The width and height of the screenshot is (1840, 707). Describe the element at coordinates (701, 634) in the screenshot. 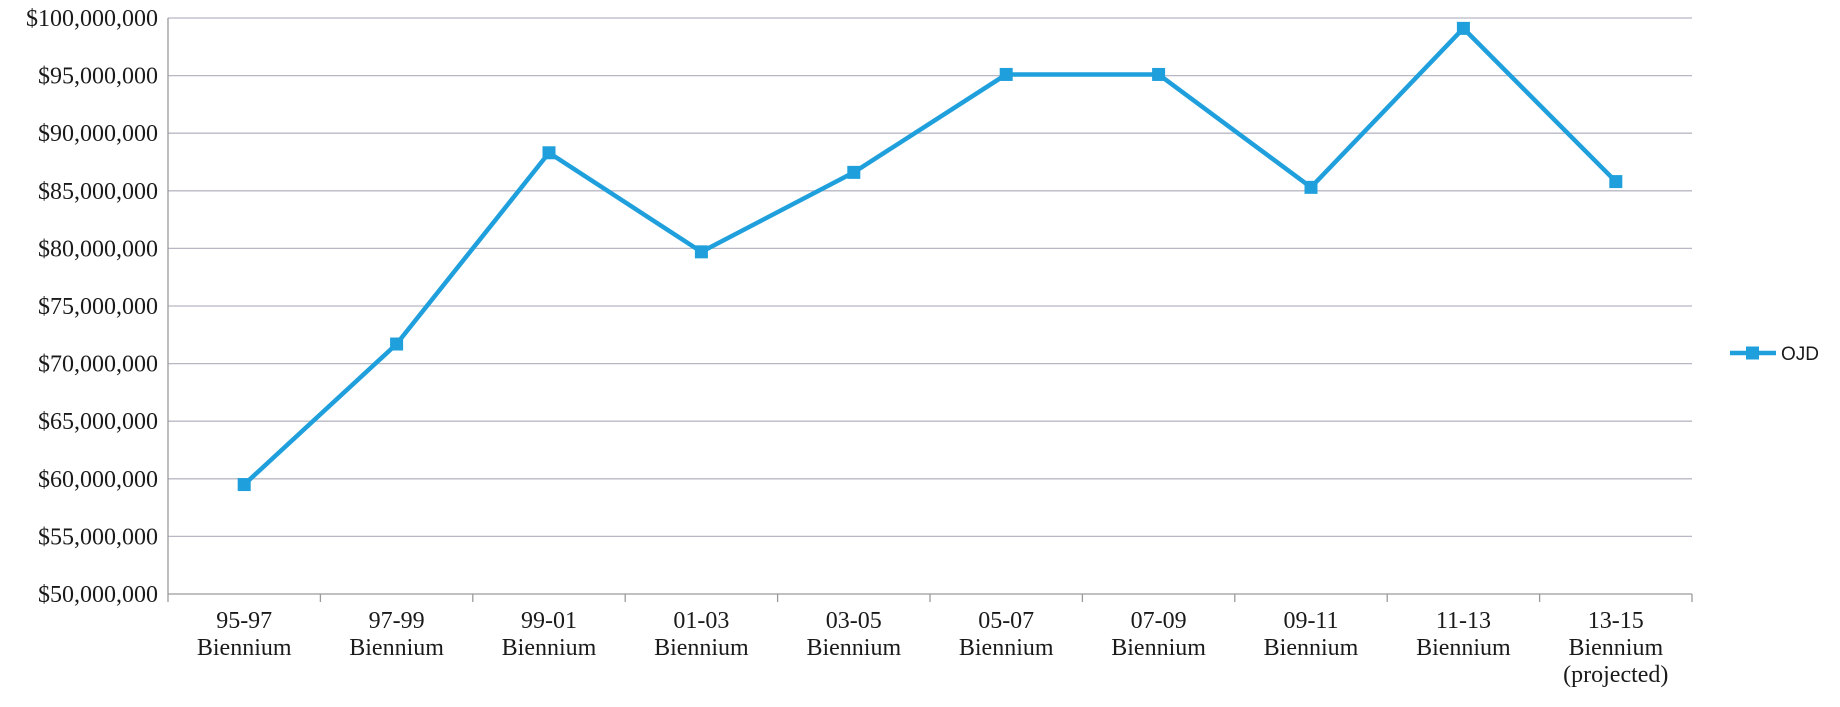

I see `x-tick-label: 01-03 Biennium` at that location.